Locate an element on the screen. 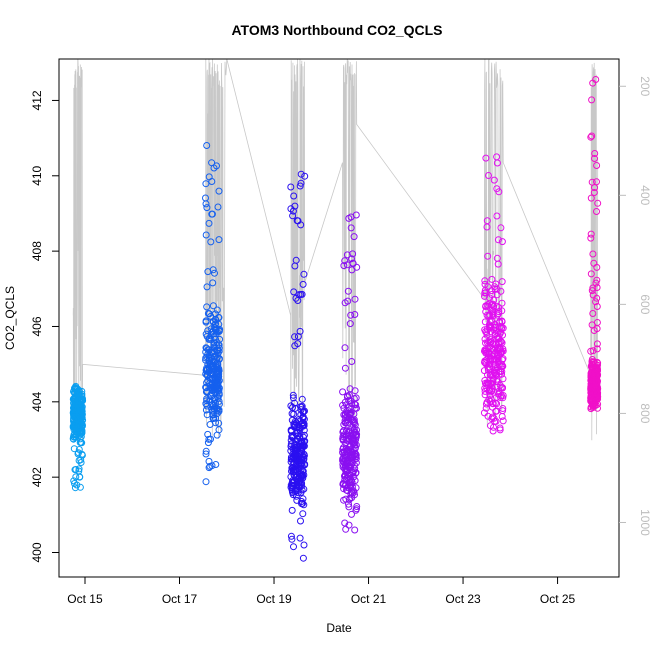  x-tick-label-0: Oct 15 is located at coordinates (85, 599).